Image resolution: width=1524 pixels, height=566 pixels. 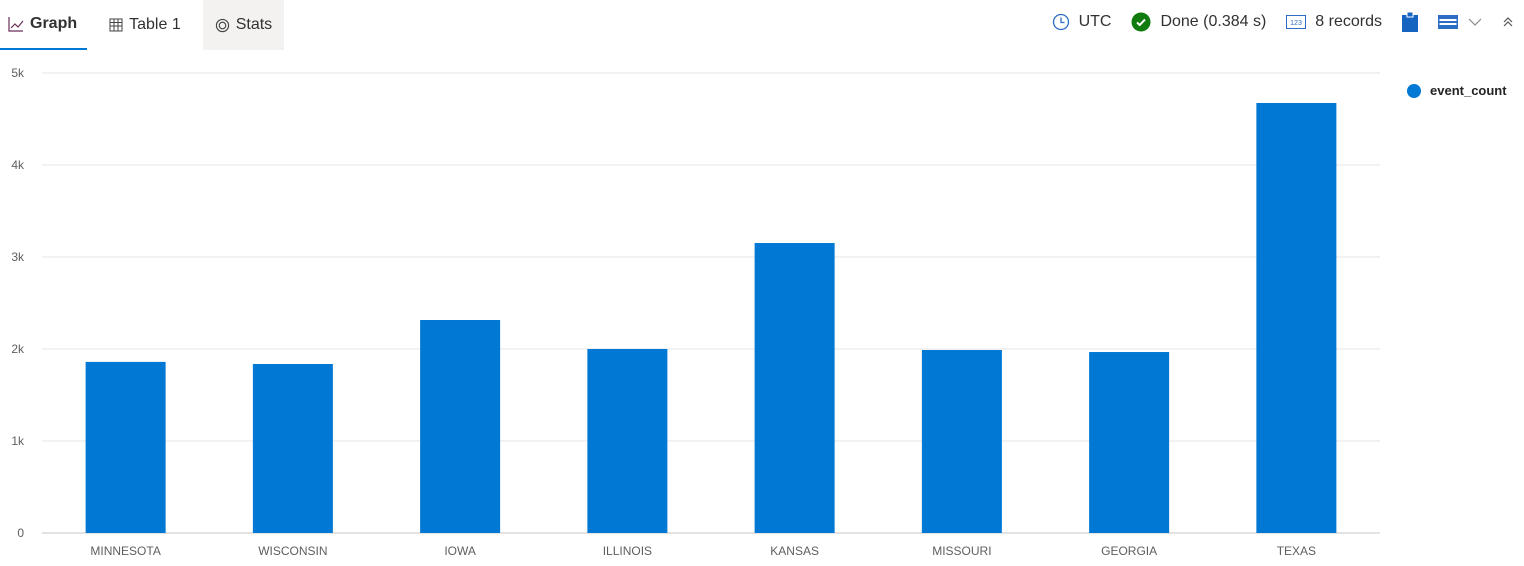 I want to click on check-circle-icon, so click(x=1141, y=22).